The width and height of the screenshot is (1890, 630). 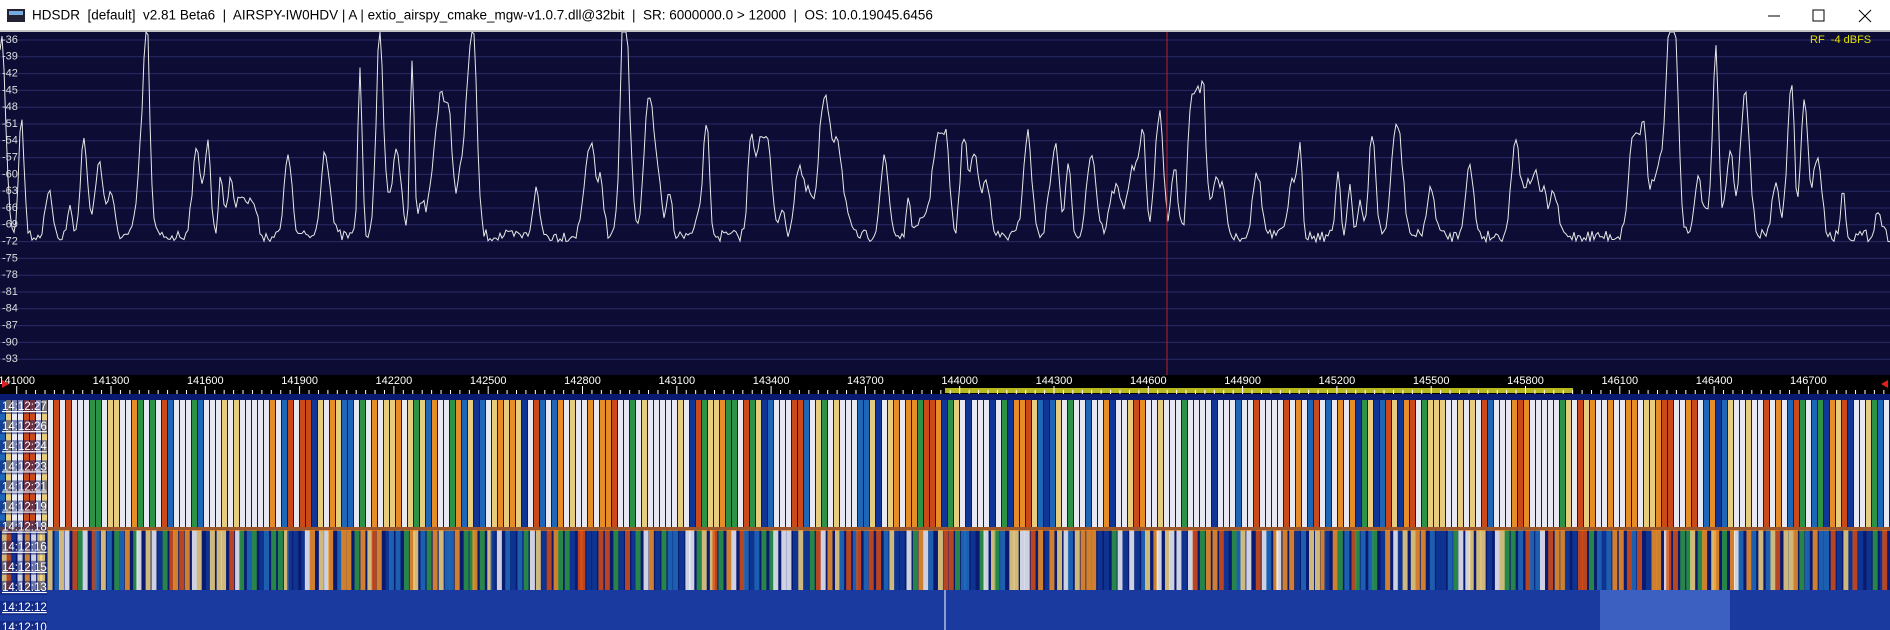 I want to click on y-label: -75, so click(x=10, y=258).